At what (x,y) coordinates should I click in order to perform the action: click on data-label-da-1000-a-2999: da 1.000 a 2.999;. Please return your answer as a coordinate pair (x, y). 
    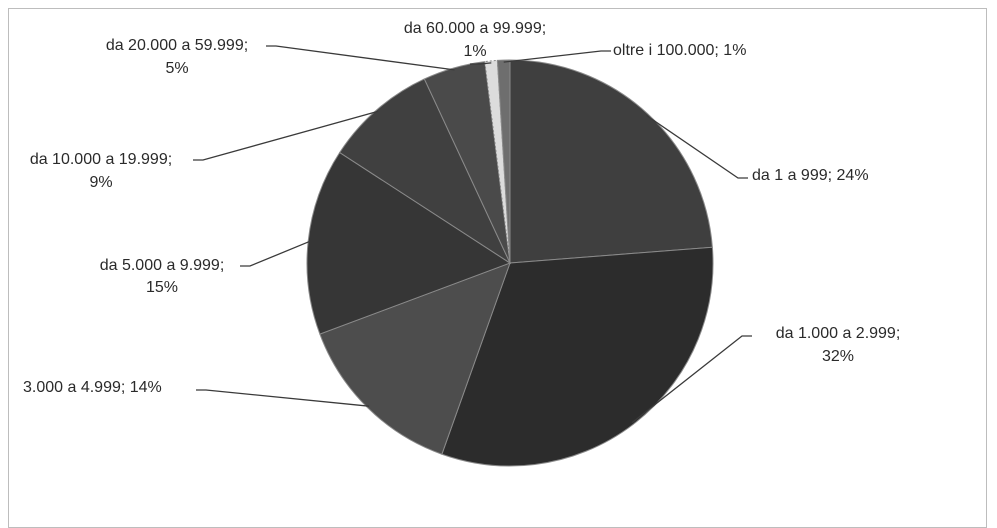
    Looking at the image, I should click on (838, 333).